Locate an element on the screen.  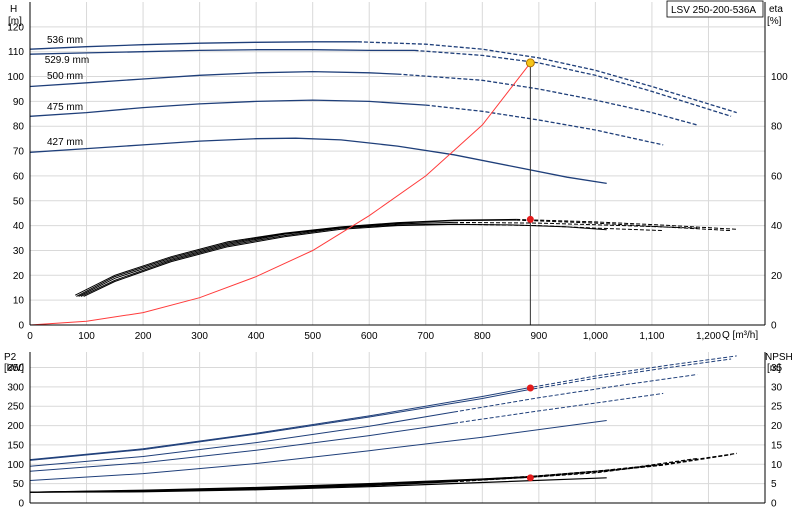
top-left-tick-label: 40 is located at coordinates (19, 226).